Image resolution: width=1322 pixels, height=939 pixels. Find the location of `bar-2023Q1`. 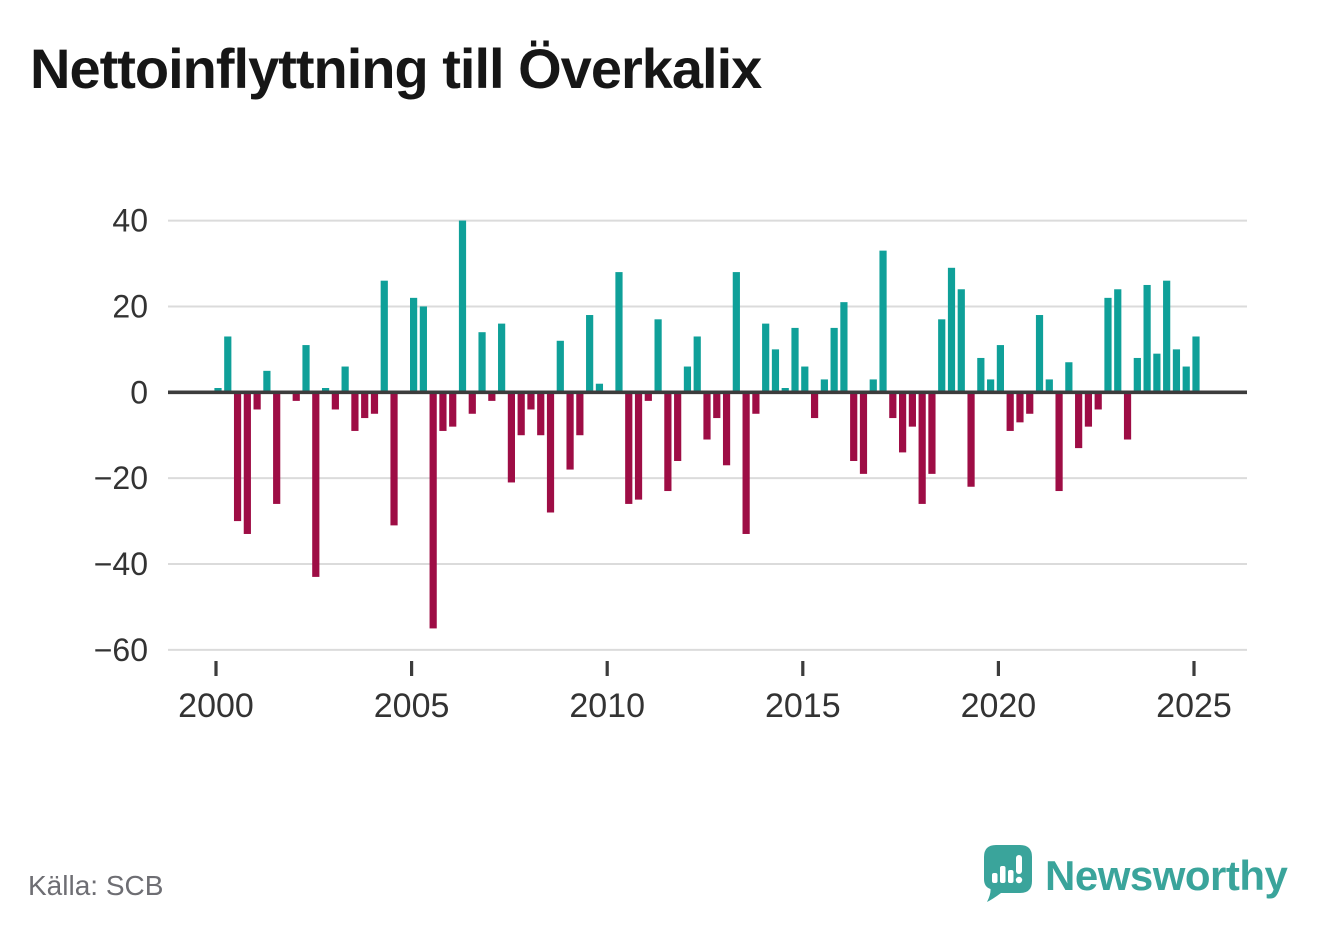

bar-2023Q1 is located at coordinates (1118, 341).